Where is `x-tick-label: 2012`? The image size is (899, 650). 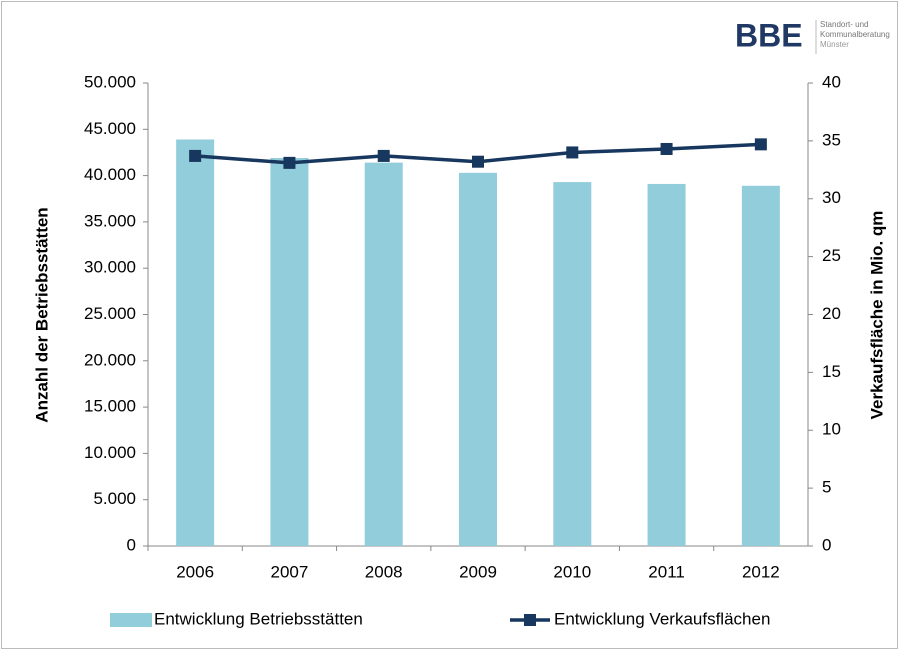 x-tick-label: 2012 is located at coordinates (761, 571).